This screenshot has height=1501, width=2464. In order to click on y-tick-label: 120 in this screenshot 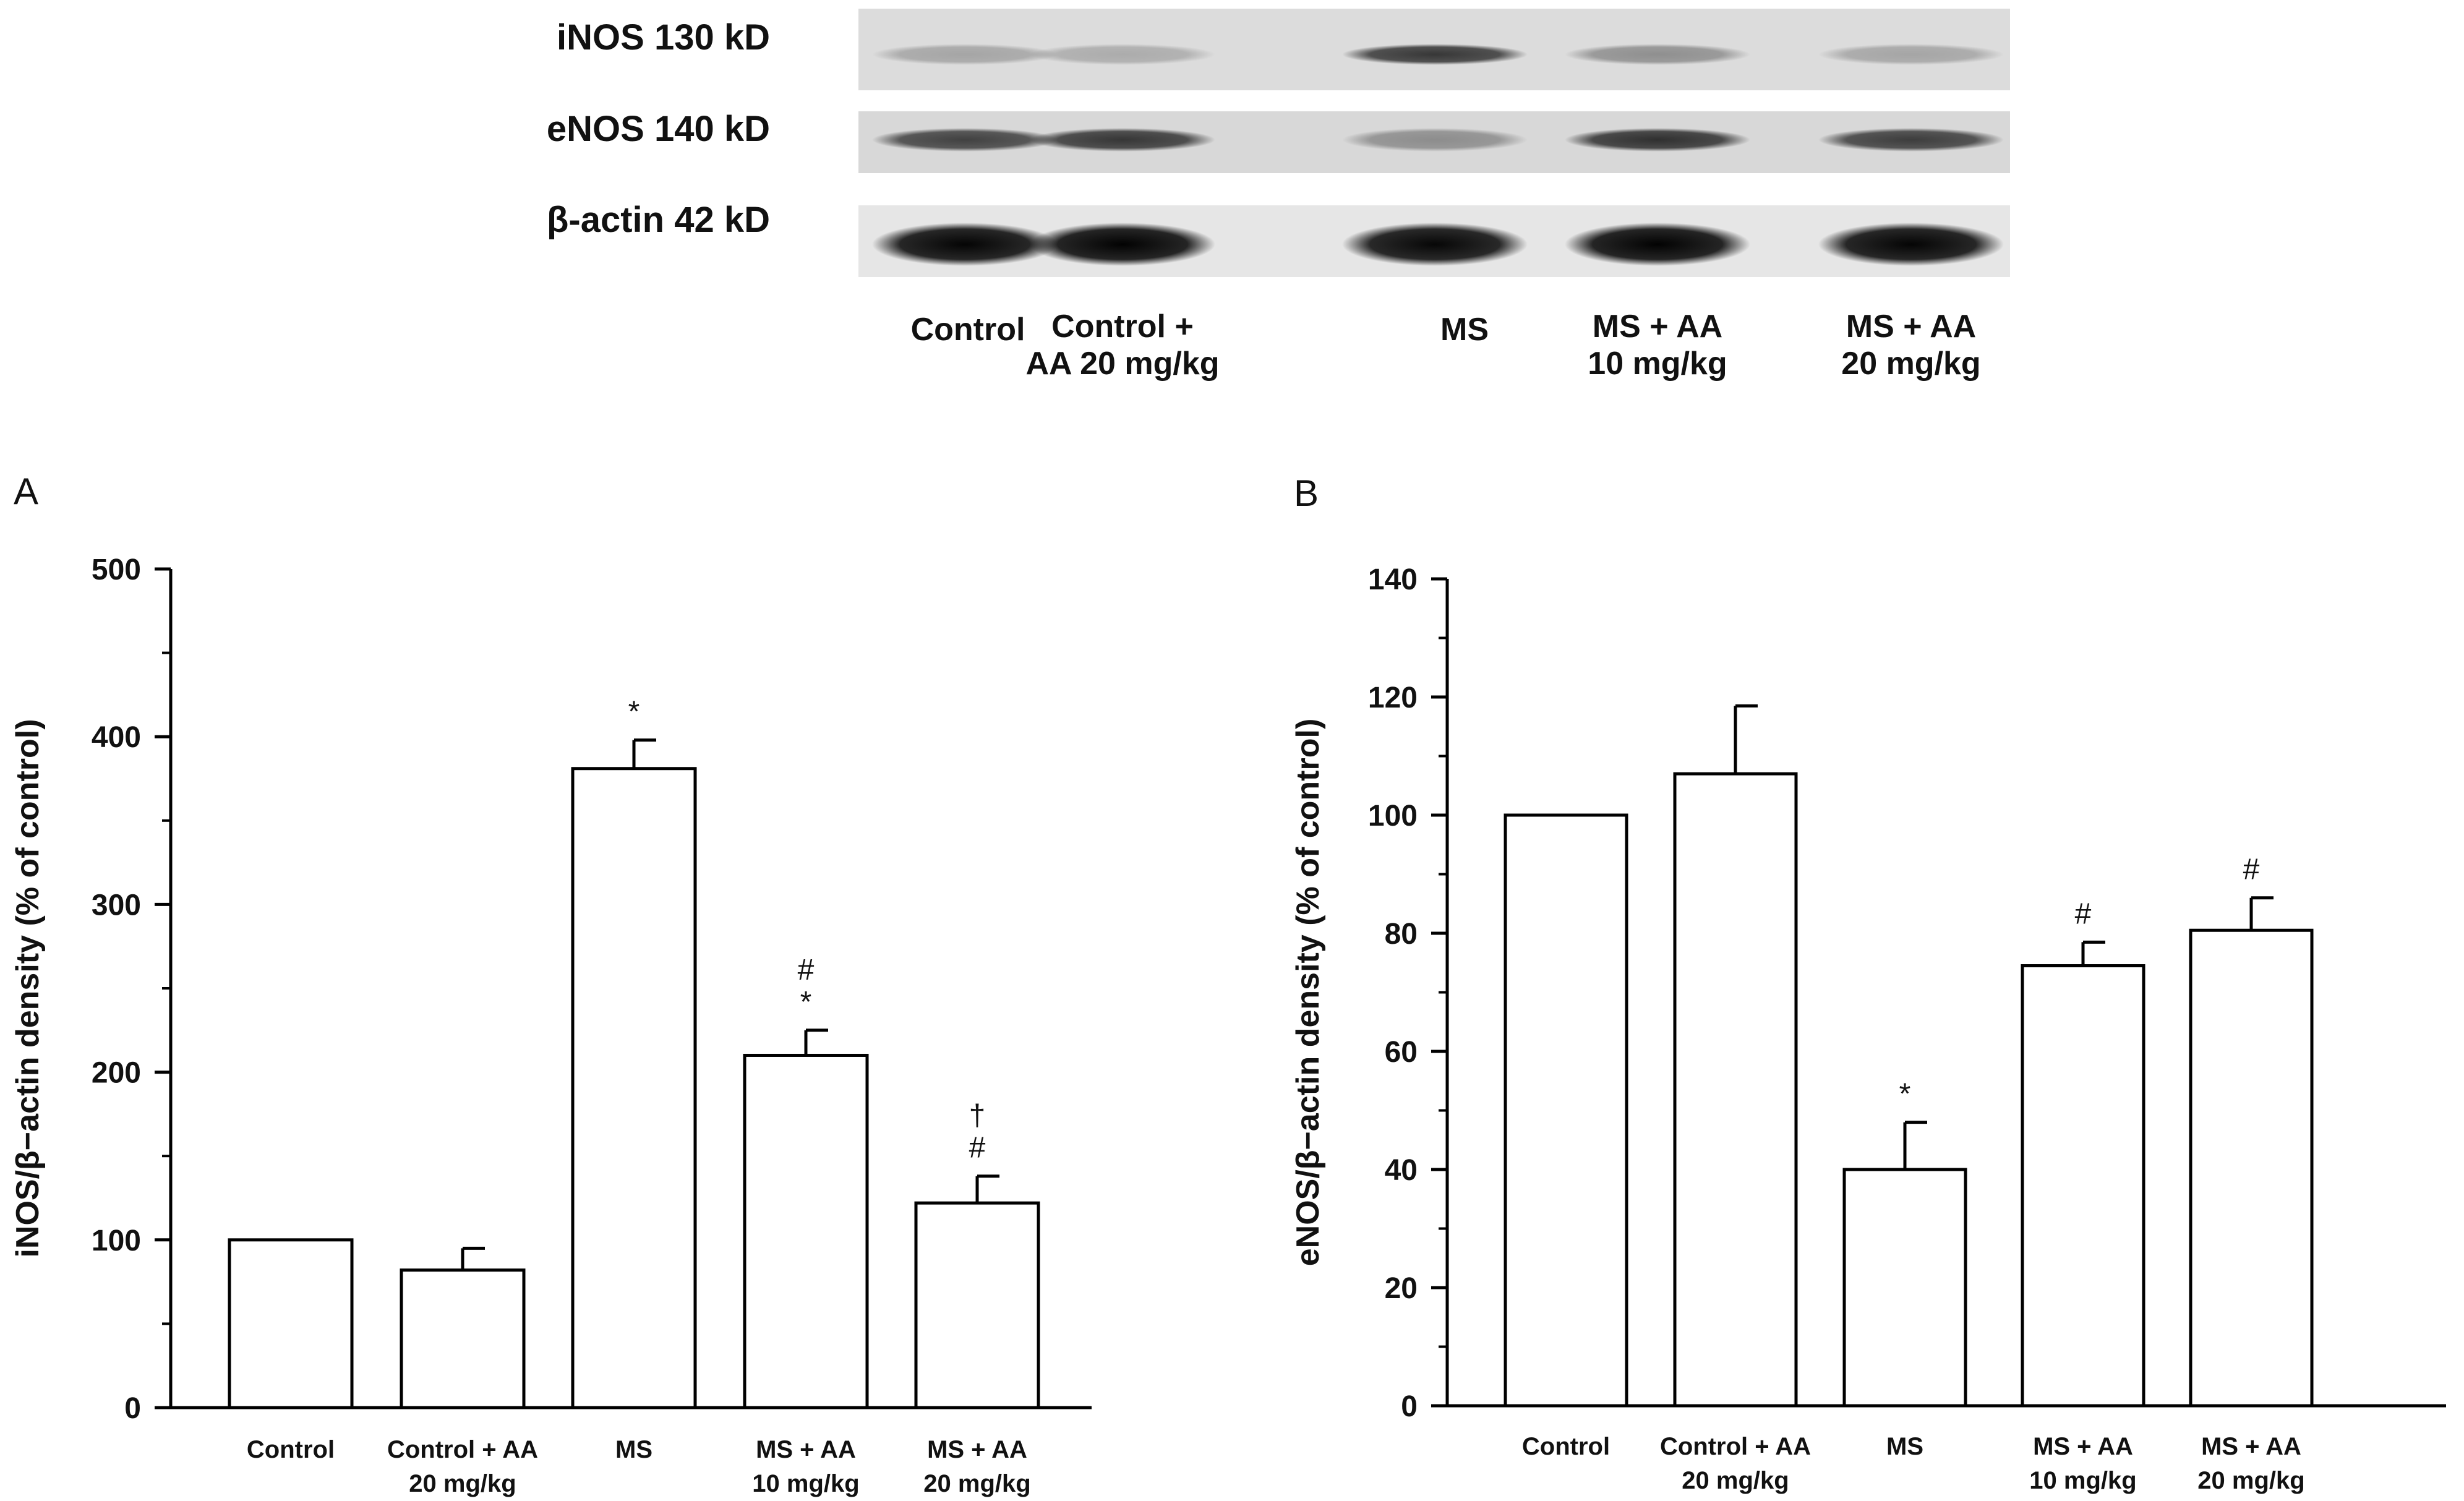, I will do `click(1393, 698)`.